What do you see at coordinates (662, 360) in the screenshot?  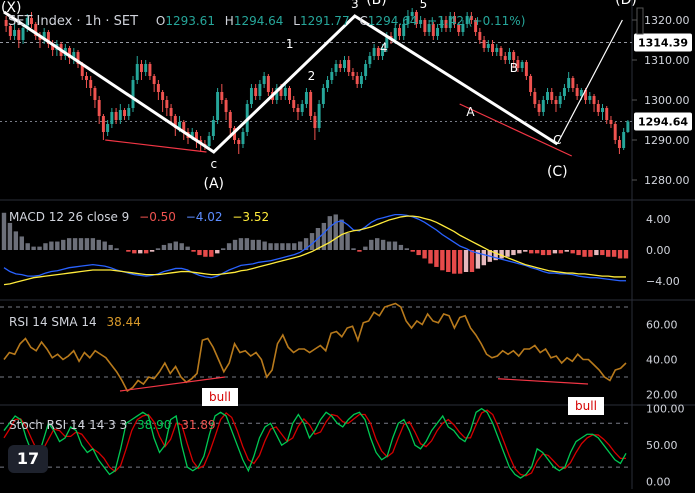 I see `rsi-tick-label: 40.00` at bounding box center [662, 360].